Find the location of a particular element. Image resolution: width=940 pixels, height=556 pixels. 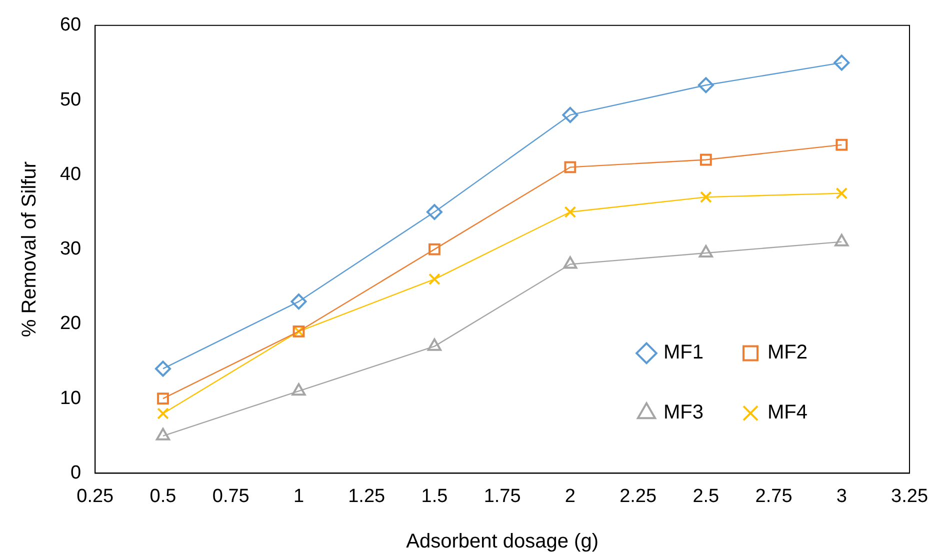

y-tick-label: 20 is located at coordinates (71, 323).